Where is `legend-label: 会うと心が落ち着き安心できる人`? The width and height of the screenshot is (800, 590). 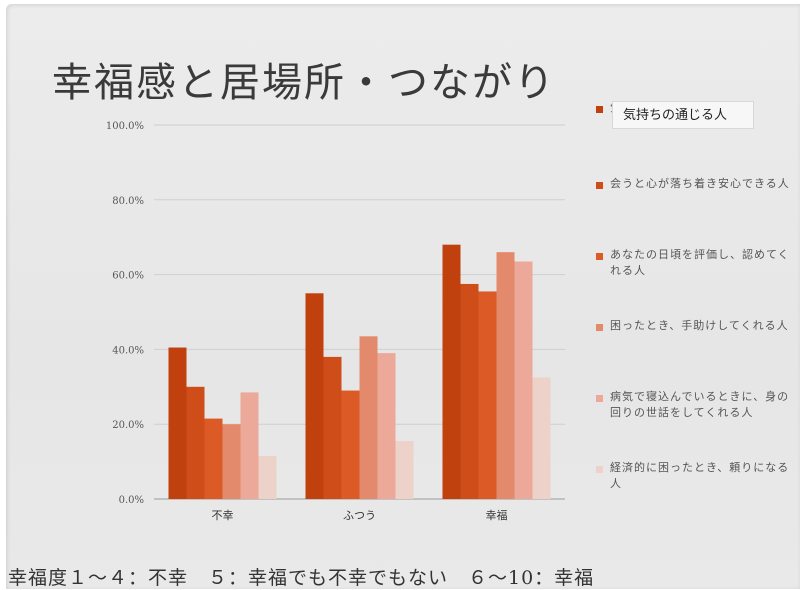 legend-label: 会うと心が落ち着き安心できる人 is located at coordinates (700, 183).